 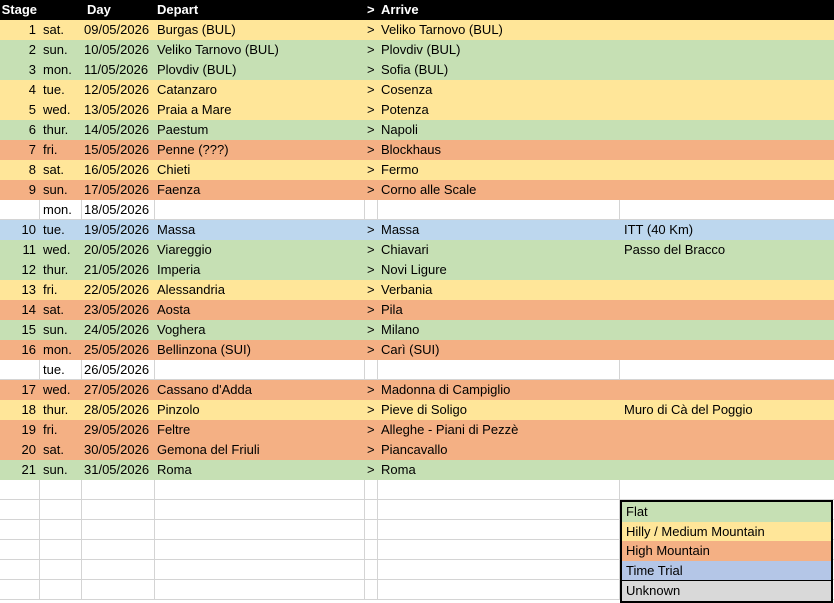 I want to click on cell-stage-number: 11, so click(x=29, y=249).